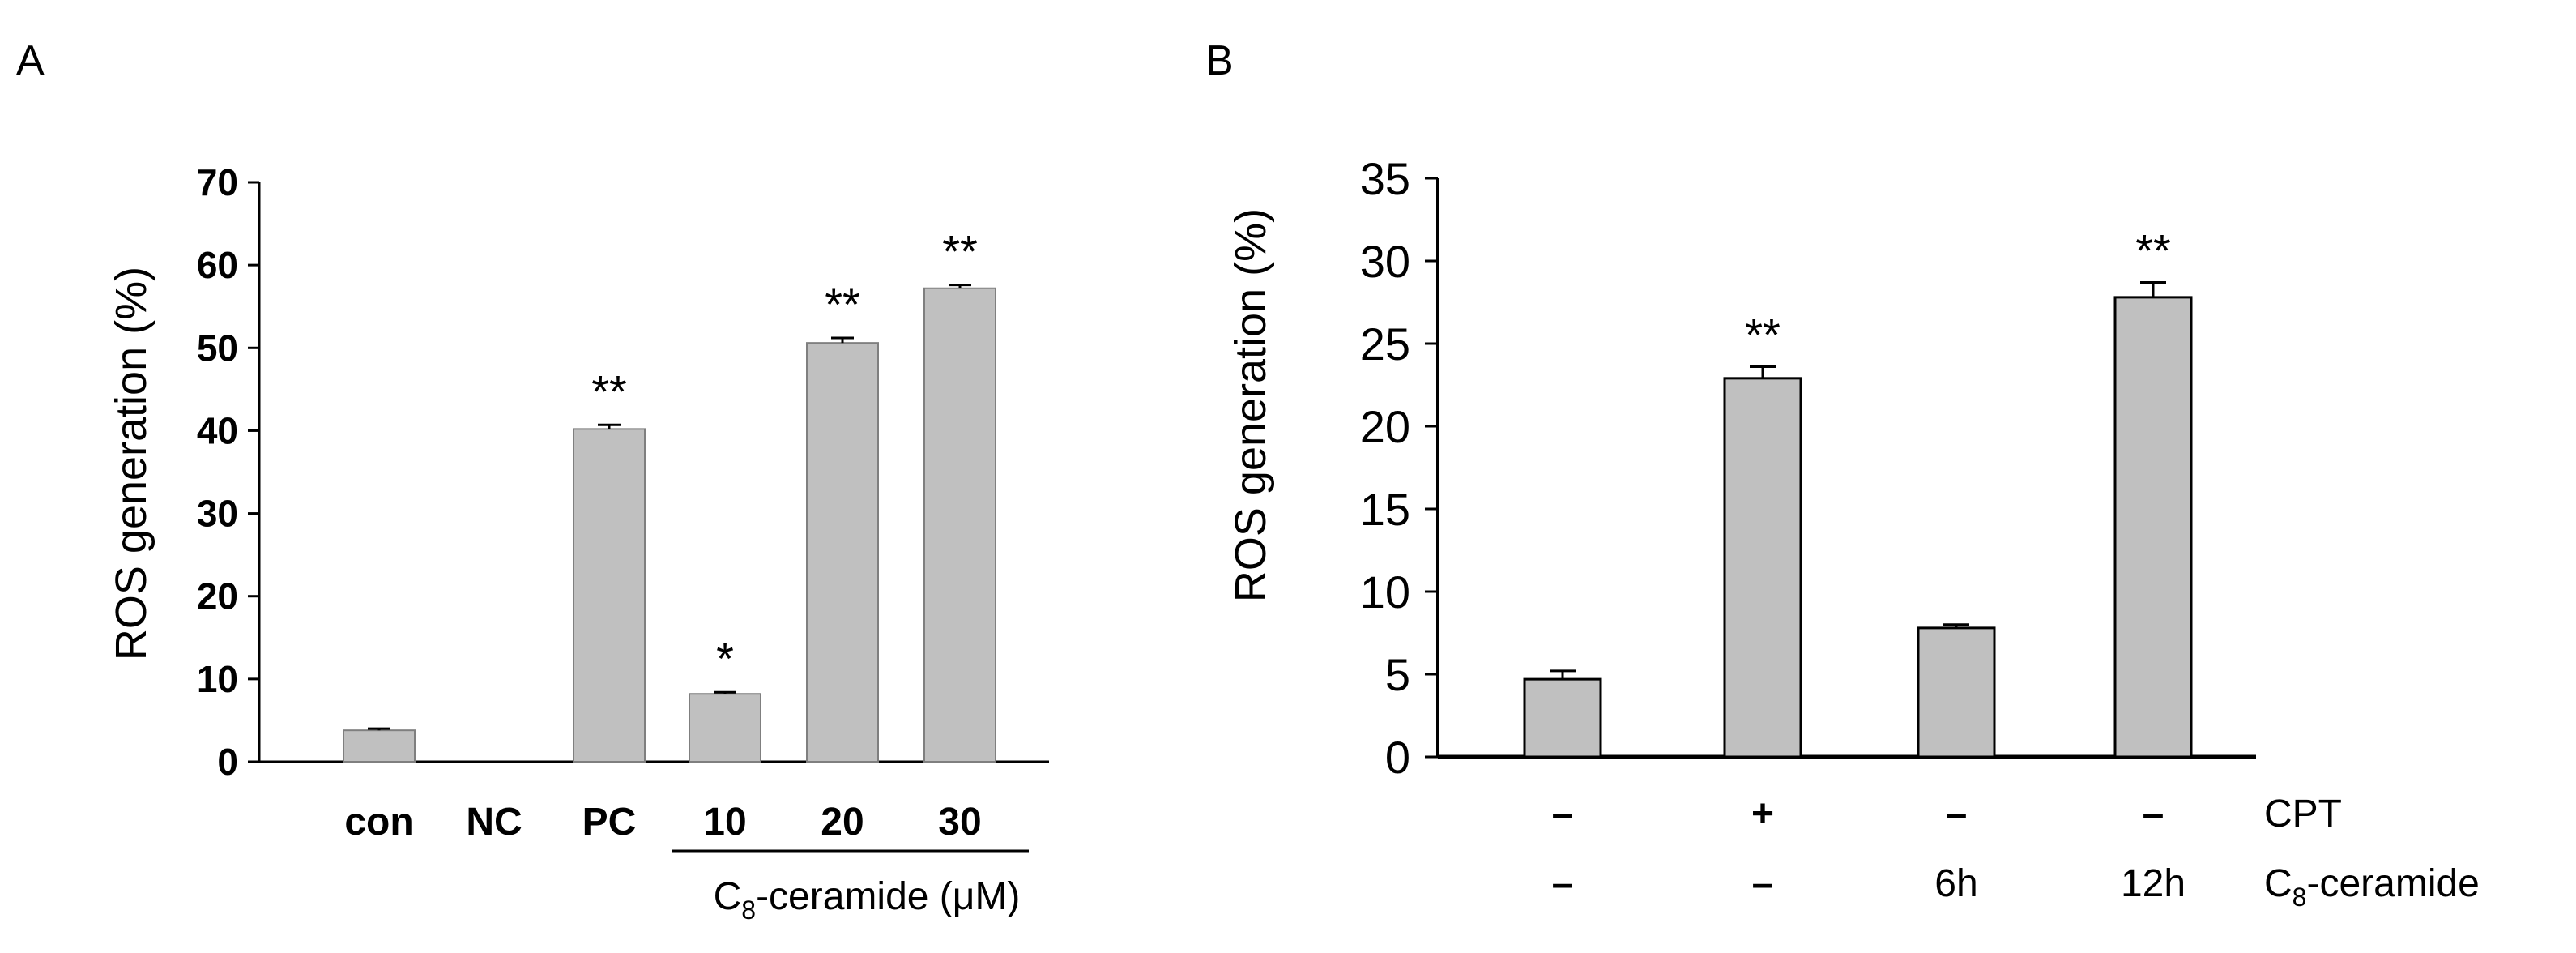 The height and width of the screenshot is (953, 2576). I want to click on panel-b-y-tick-label: 0, so click(1398, 757).